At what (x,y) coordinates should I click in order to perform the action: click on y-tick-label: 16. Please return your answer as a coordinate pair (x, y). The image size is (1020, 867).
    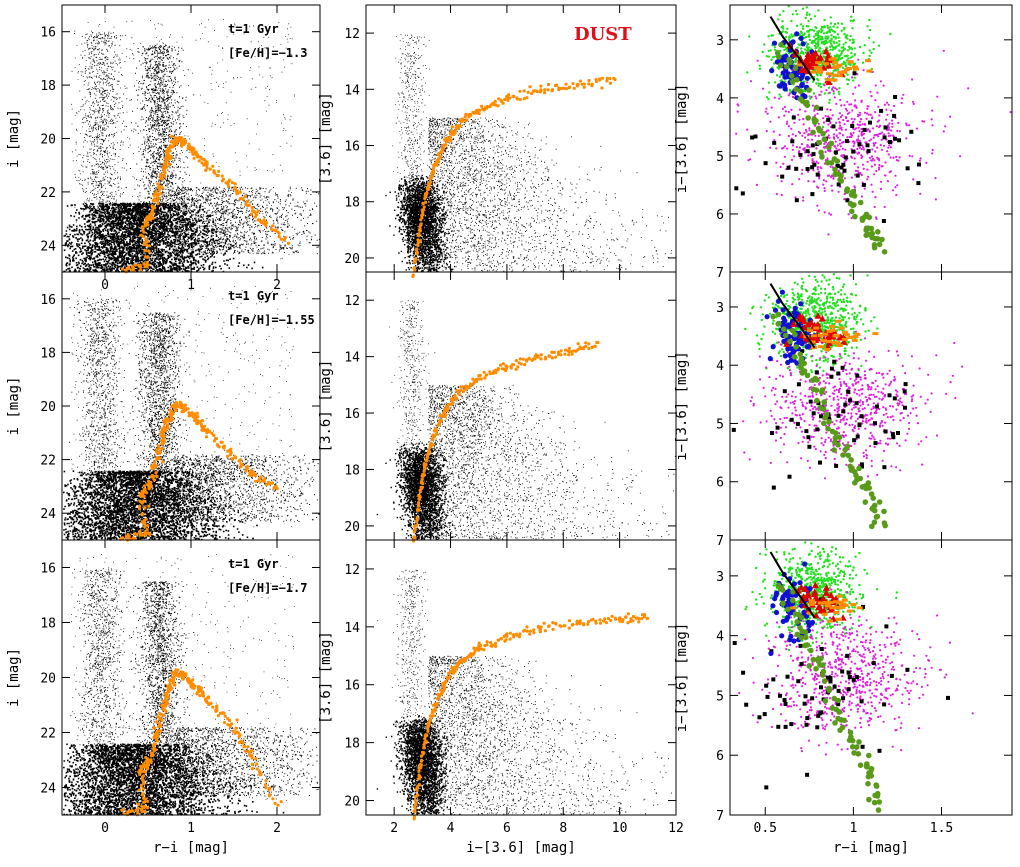
    Looking at the image, I should click on (352, 414).